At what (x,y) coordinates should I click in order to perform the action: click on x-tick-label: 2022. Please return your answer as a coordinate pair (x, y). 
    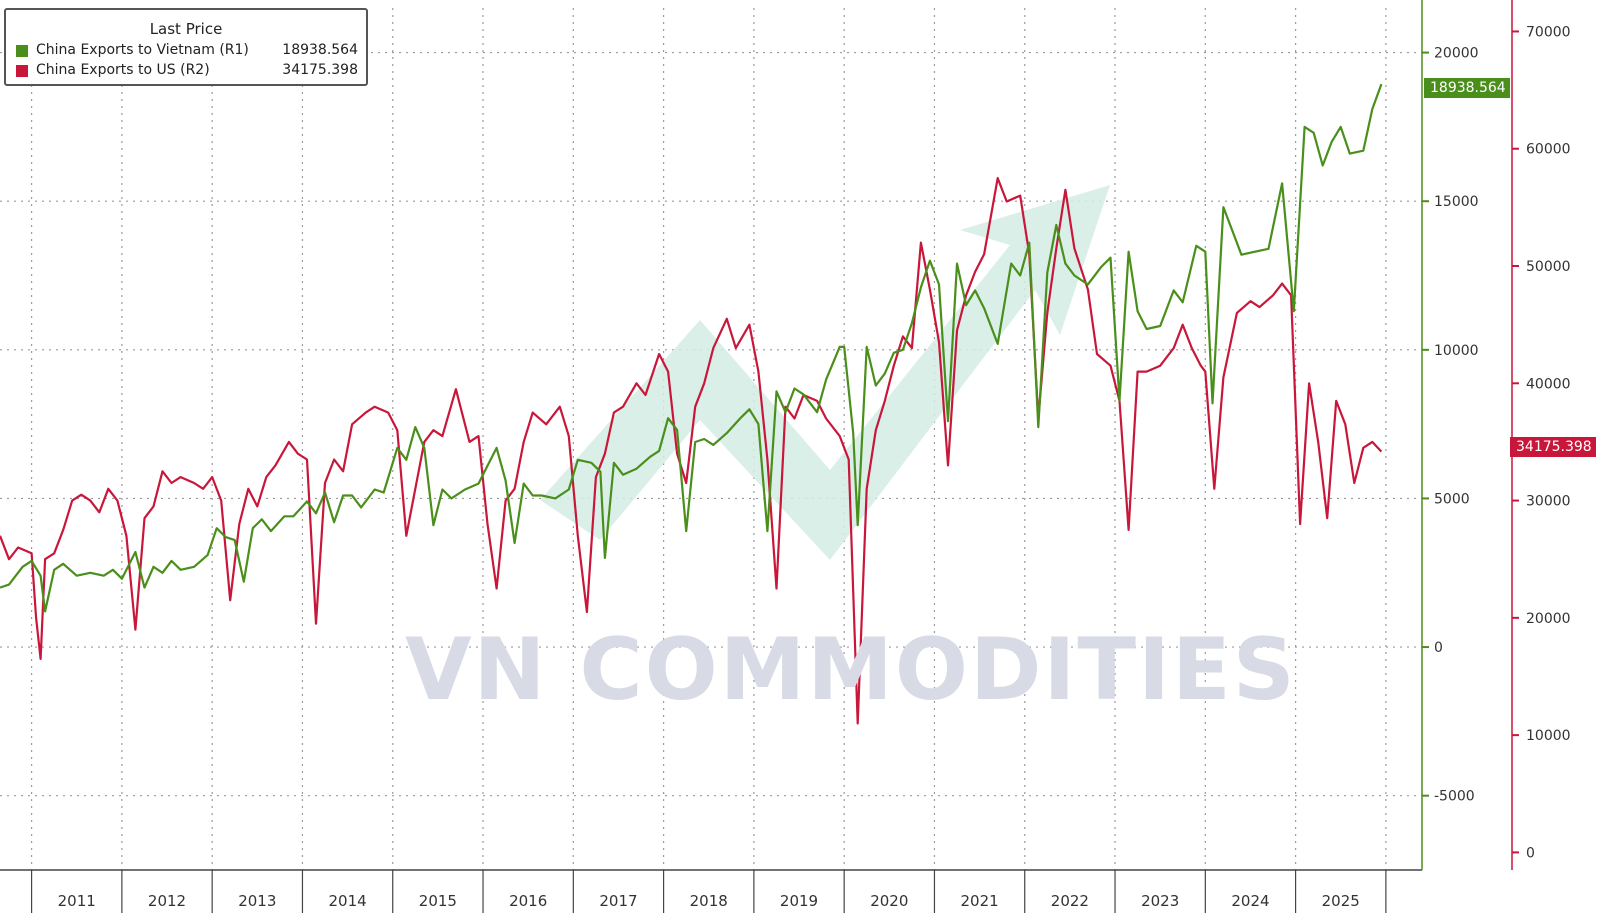
    Looking at the image, I should click on (1070, 901).